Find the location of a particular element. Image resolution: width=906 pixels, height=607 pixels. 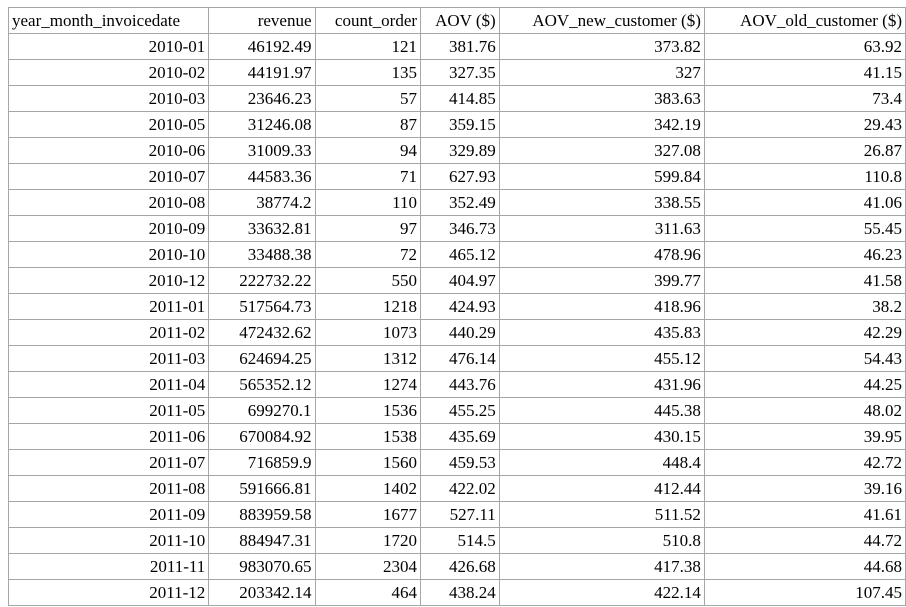

cell-count-order: 1218 is located at coordinates (368, 306).